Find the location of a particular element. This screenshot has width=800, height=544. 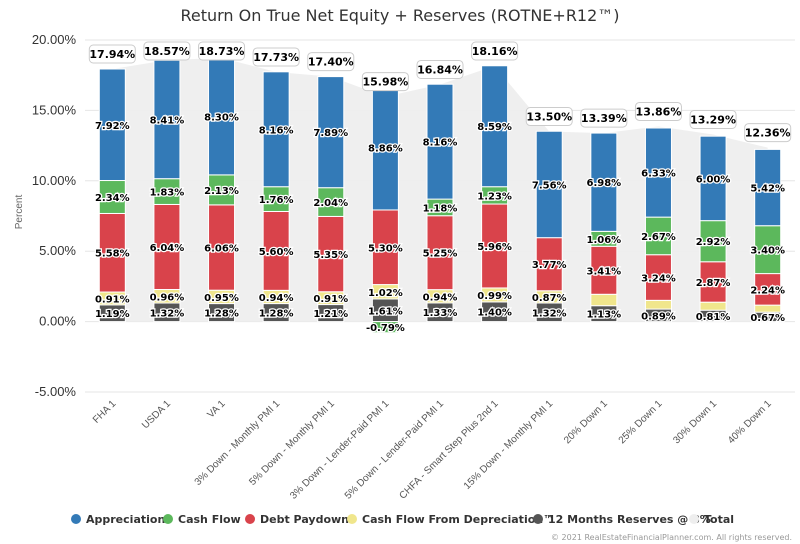

total-label-group: 18.73% is located at coordinates (222, 51).